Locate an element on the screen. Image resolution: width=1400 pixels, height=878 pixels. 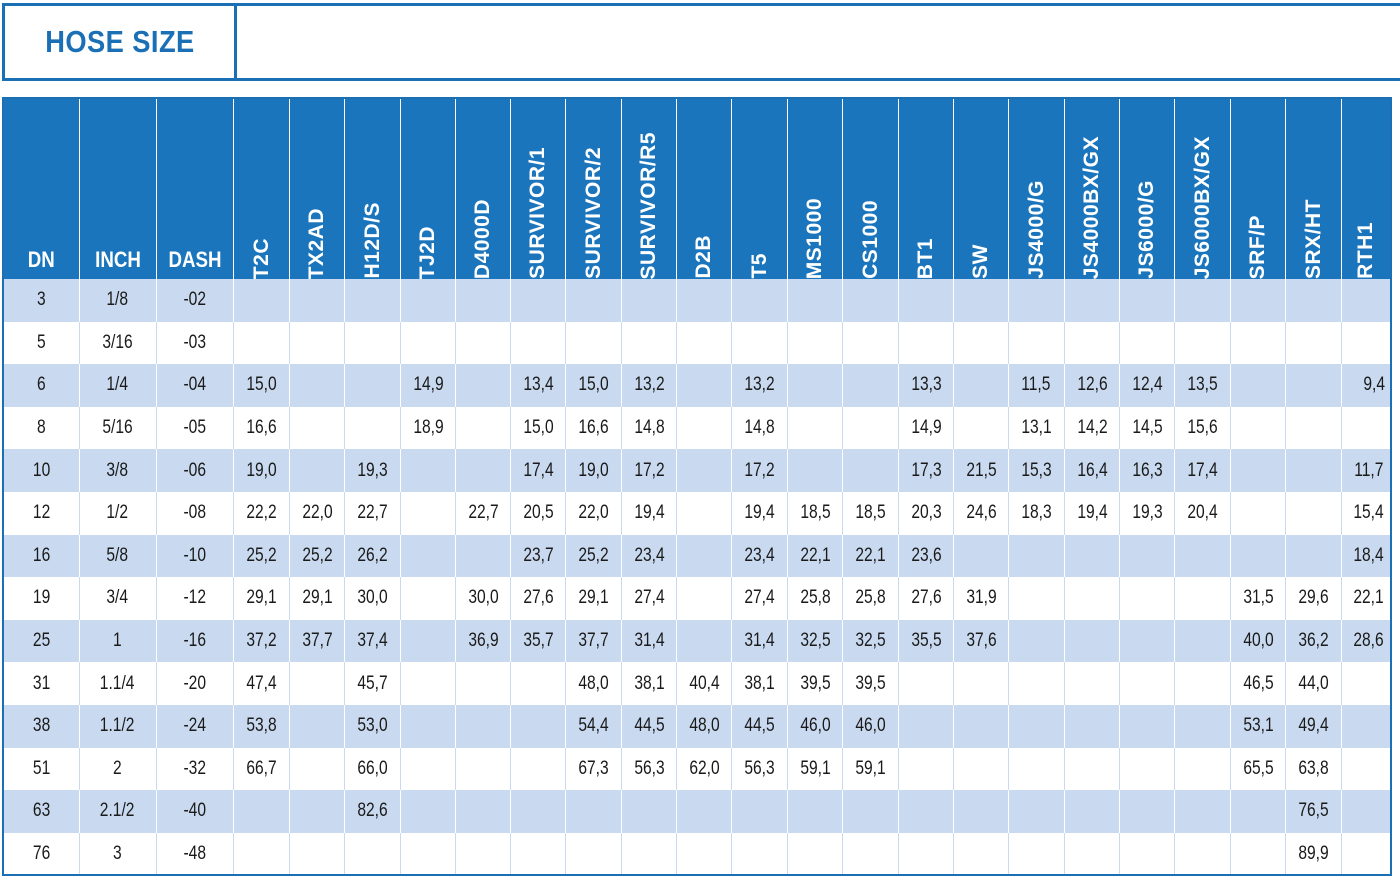
cell-value: 14,8 is located at coordinates (759, 428).